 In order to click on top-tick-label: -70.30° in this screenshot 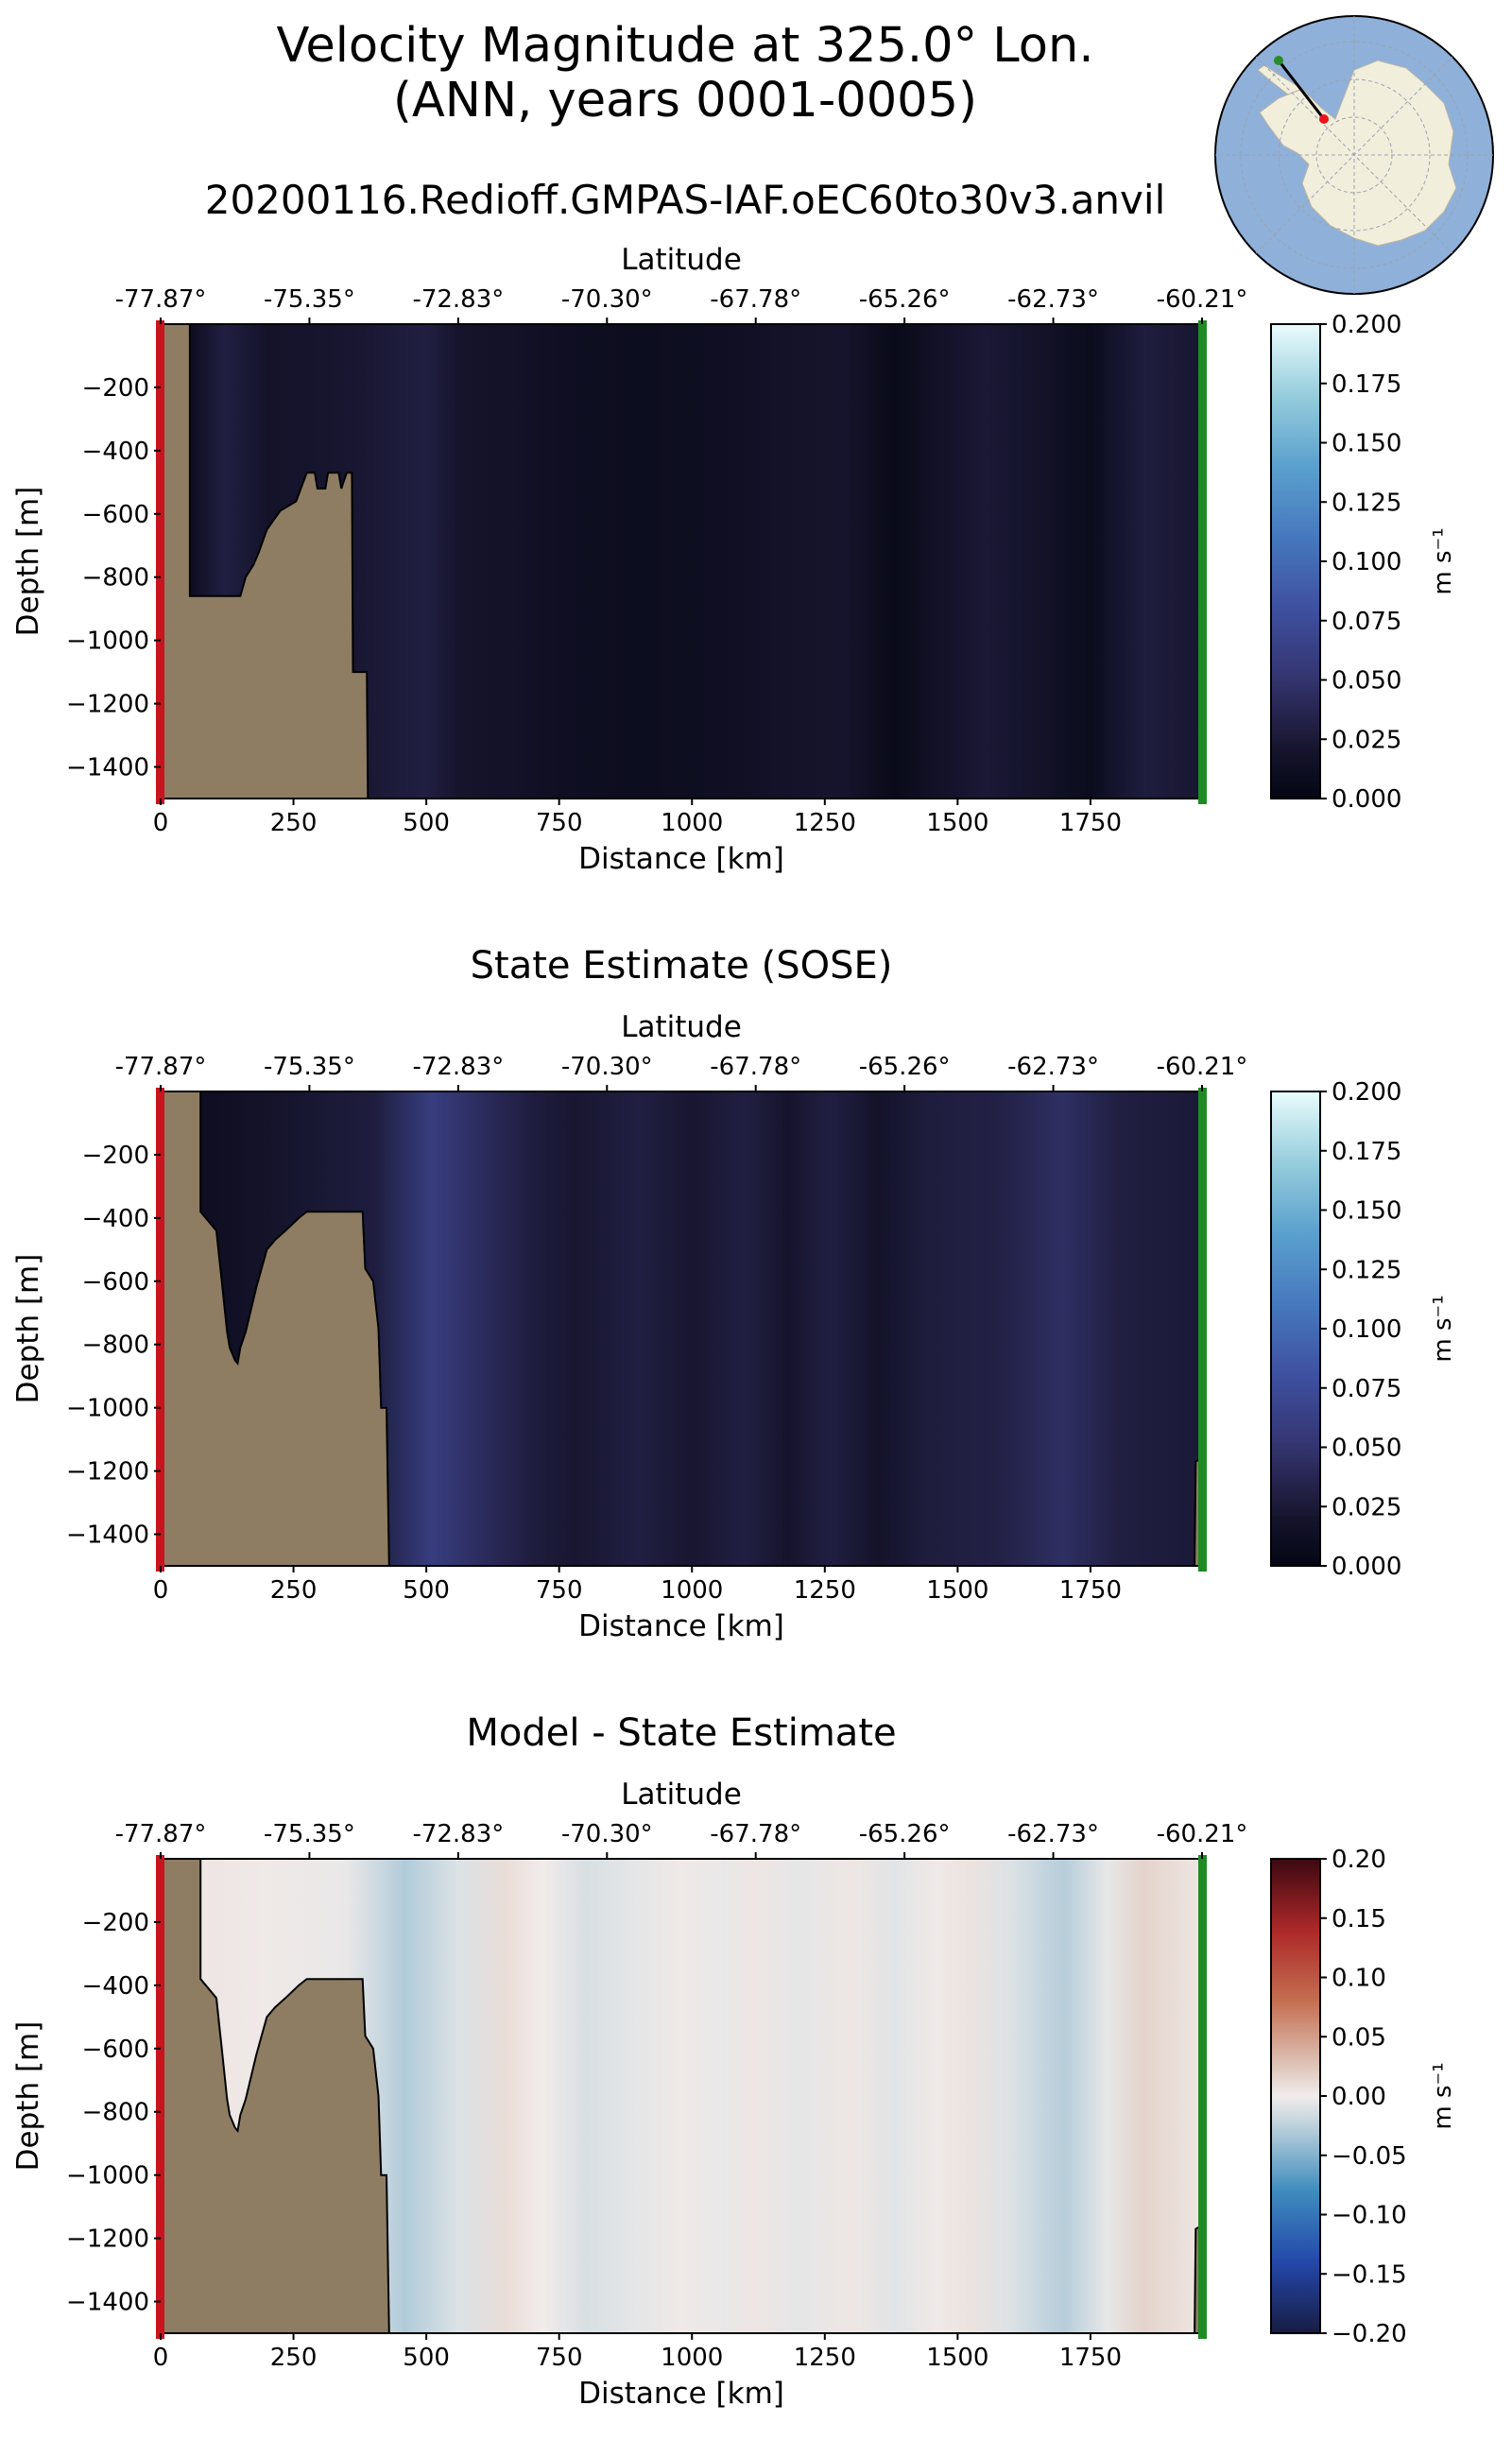, I will do `click(607, 299)`.